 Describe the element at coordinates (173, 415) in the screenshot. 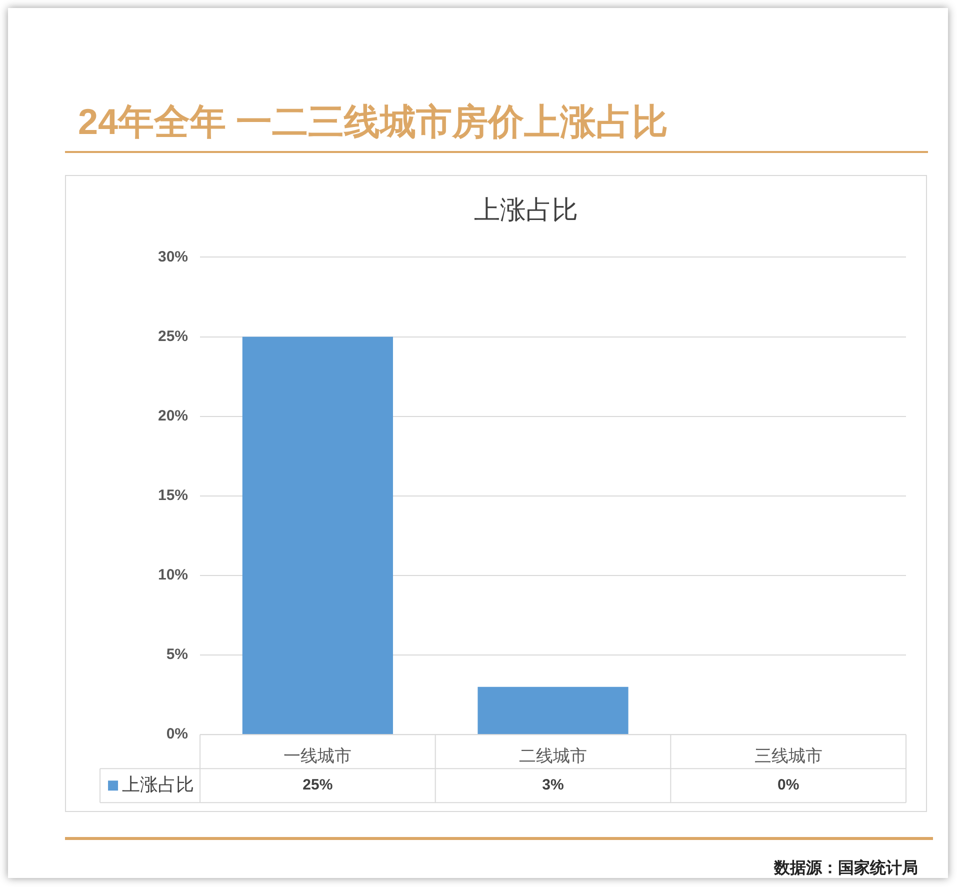

I see `y-tick-label: 20%` at that location.